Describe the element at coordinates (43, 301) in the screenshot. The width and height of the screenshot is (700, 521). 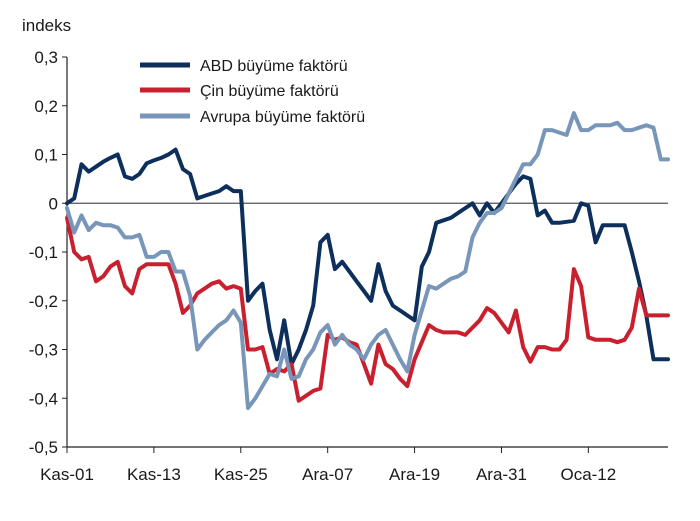
I see `y-tick-label: -0,2` at that location.